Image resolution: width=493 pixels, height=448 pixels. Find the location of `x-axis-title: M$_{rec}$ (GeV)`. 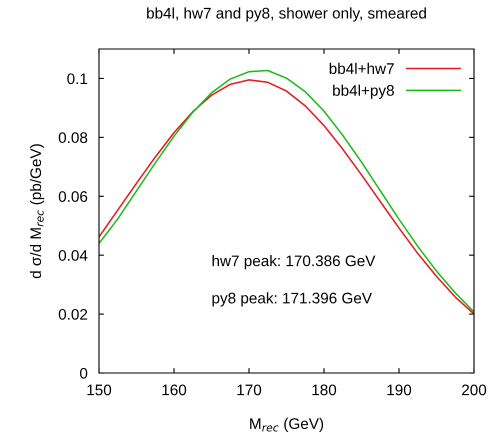

x-axis-title: M$_{rec}$ (GeV) is located at coordinates (287, 425).